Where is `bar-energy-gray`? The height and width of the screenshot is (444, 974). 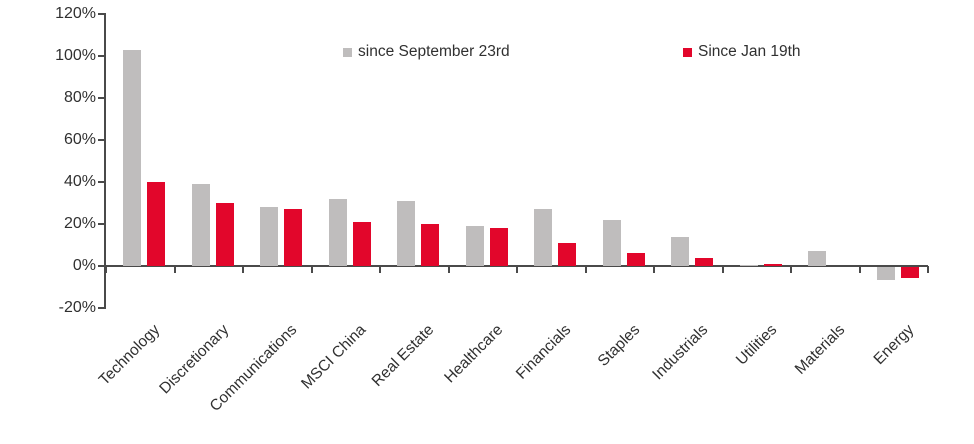 bar-energy-gray is located at coordinates (885, 273).